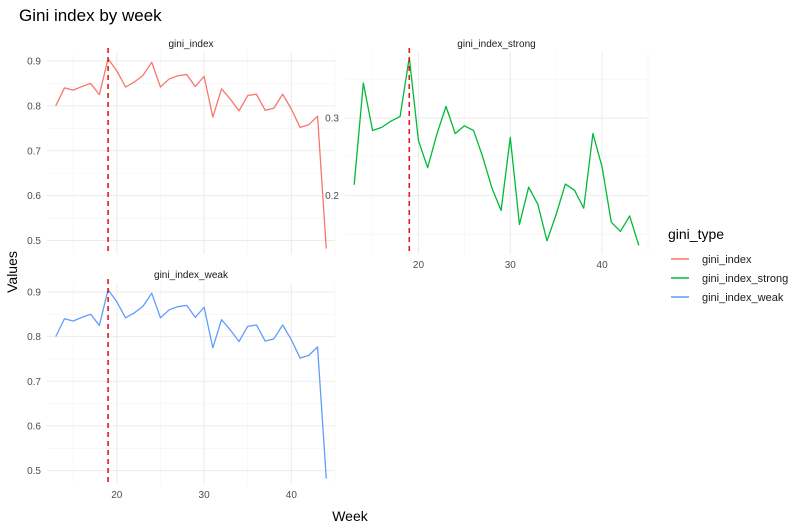 The height and width of the screenshot is (530, 811). What do you see at coordinates (191, 275) in the screenshot?
I see `panel-strip-label: gini_index_weak` at bounding box center [191, 275].